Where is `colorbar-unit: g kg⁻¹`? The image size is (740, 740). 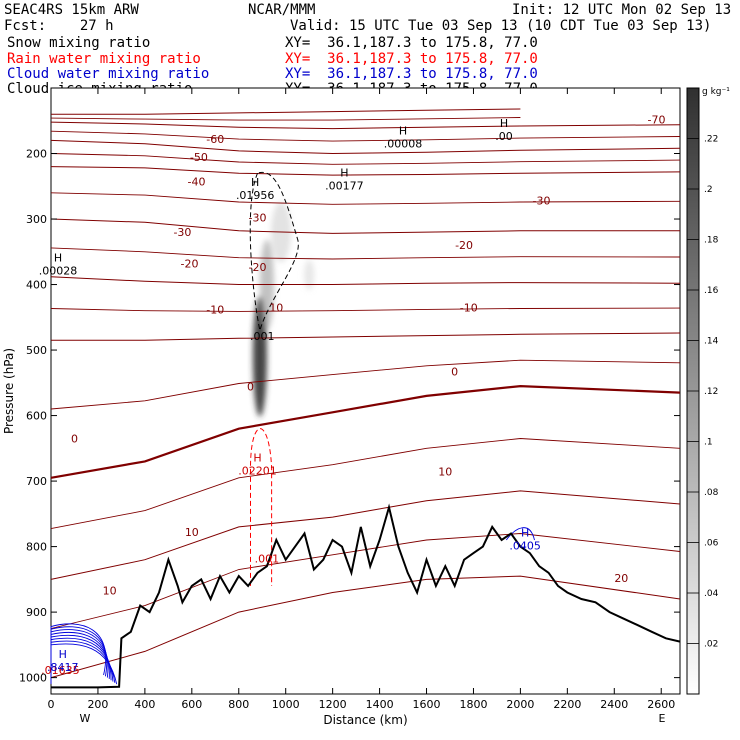
colorbar-unit: g kg⁻¹ is located at coordinates (716, 92).